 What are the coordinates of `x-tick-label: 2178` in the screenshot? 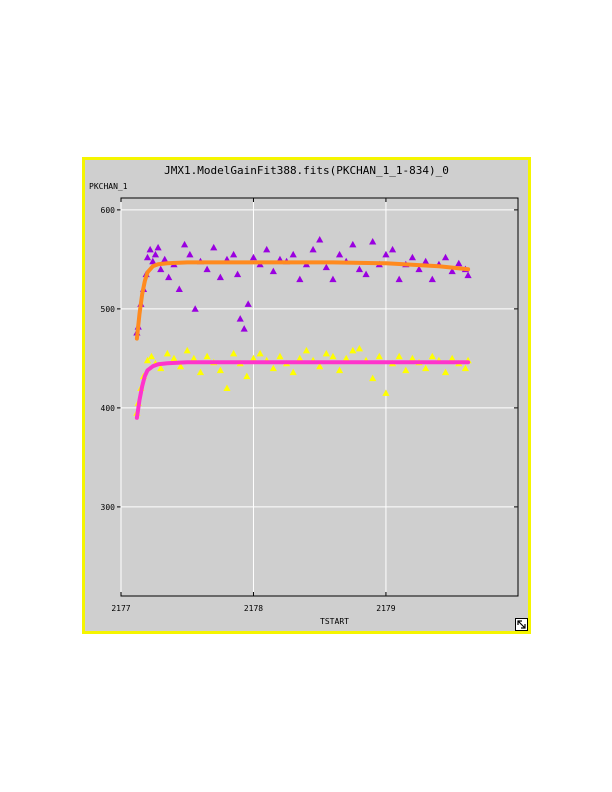 It's located at (253, 608).